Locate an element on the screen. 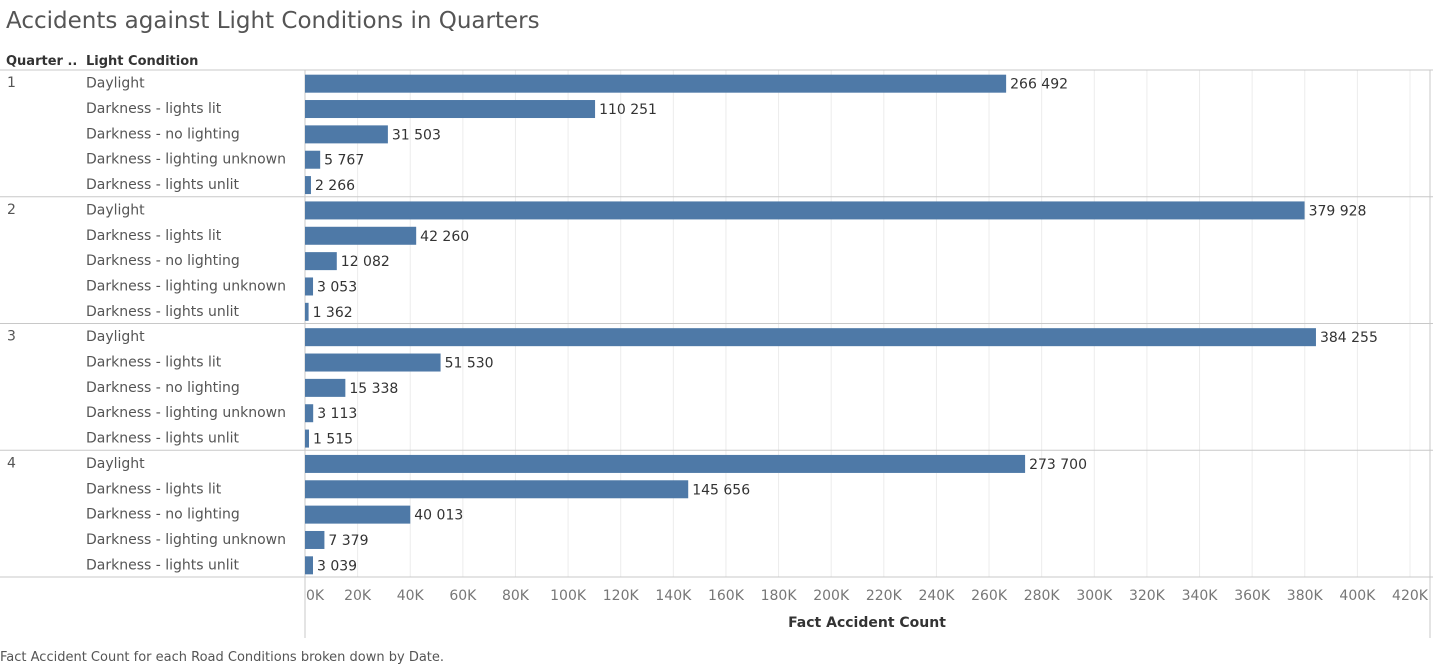 This screenshot has width=1433, height=670. x-tick-label: 100K is located at coordinates (568, 596).